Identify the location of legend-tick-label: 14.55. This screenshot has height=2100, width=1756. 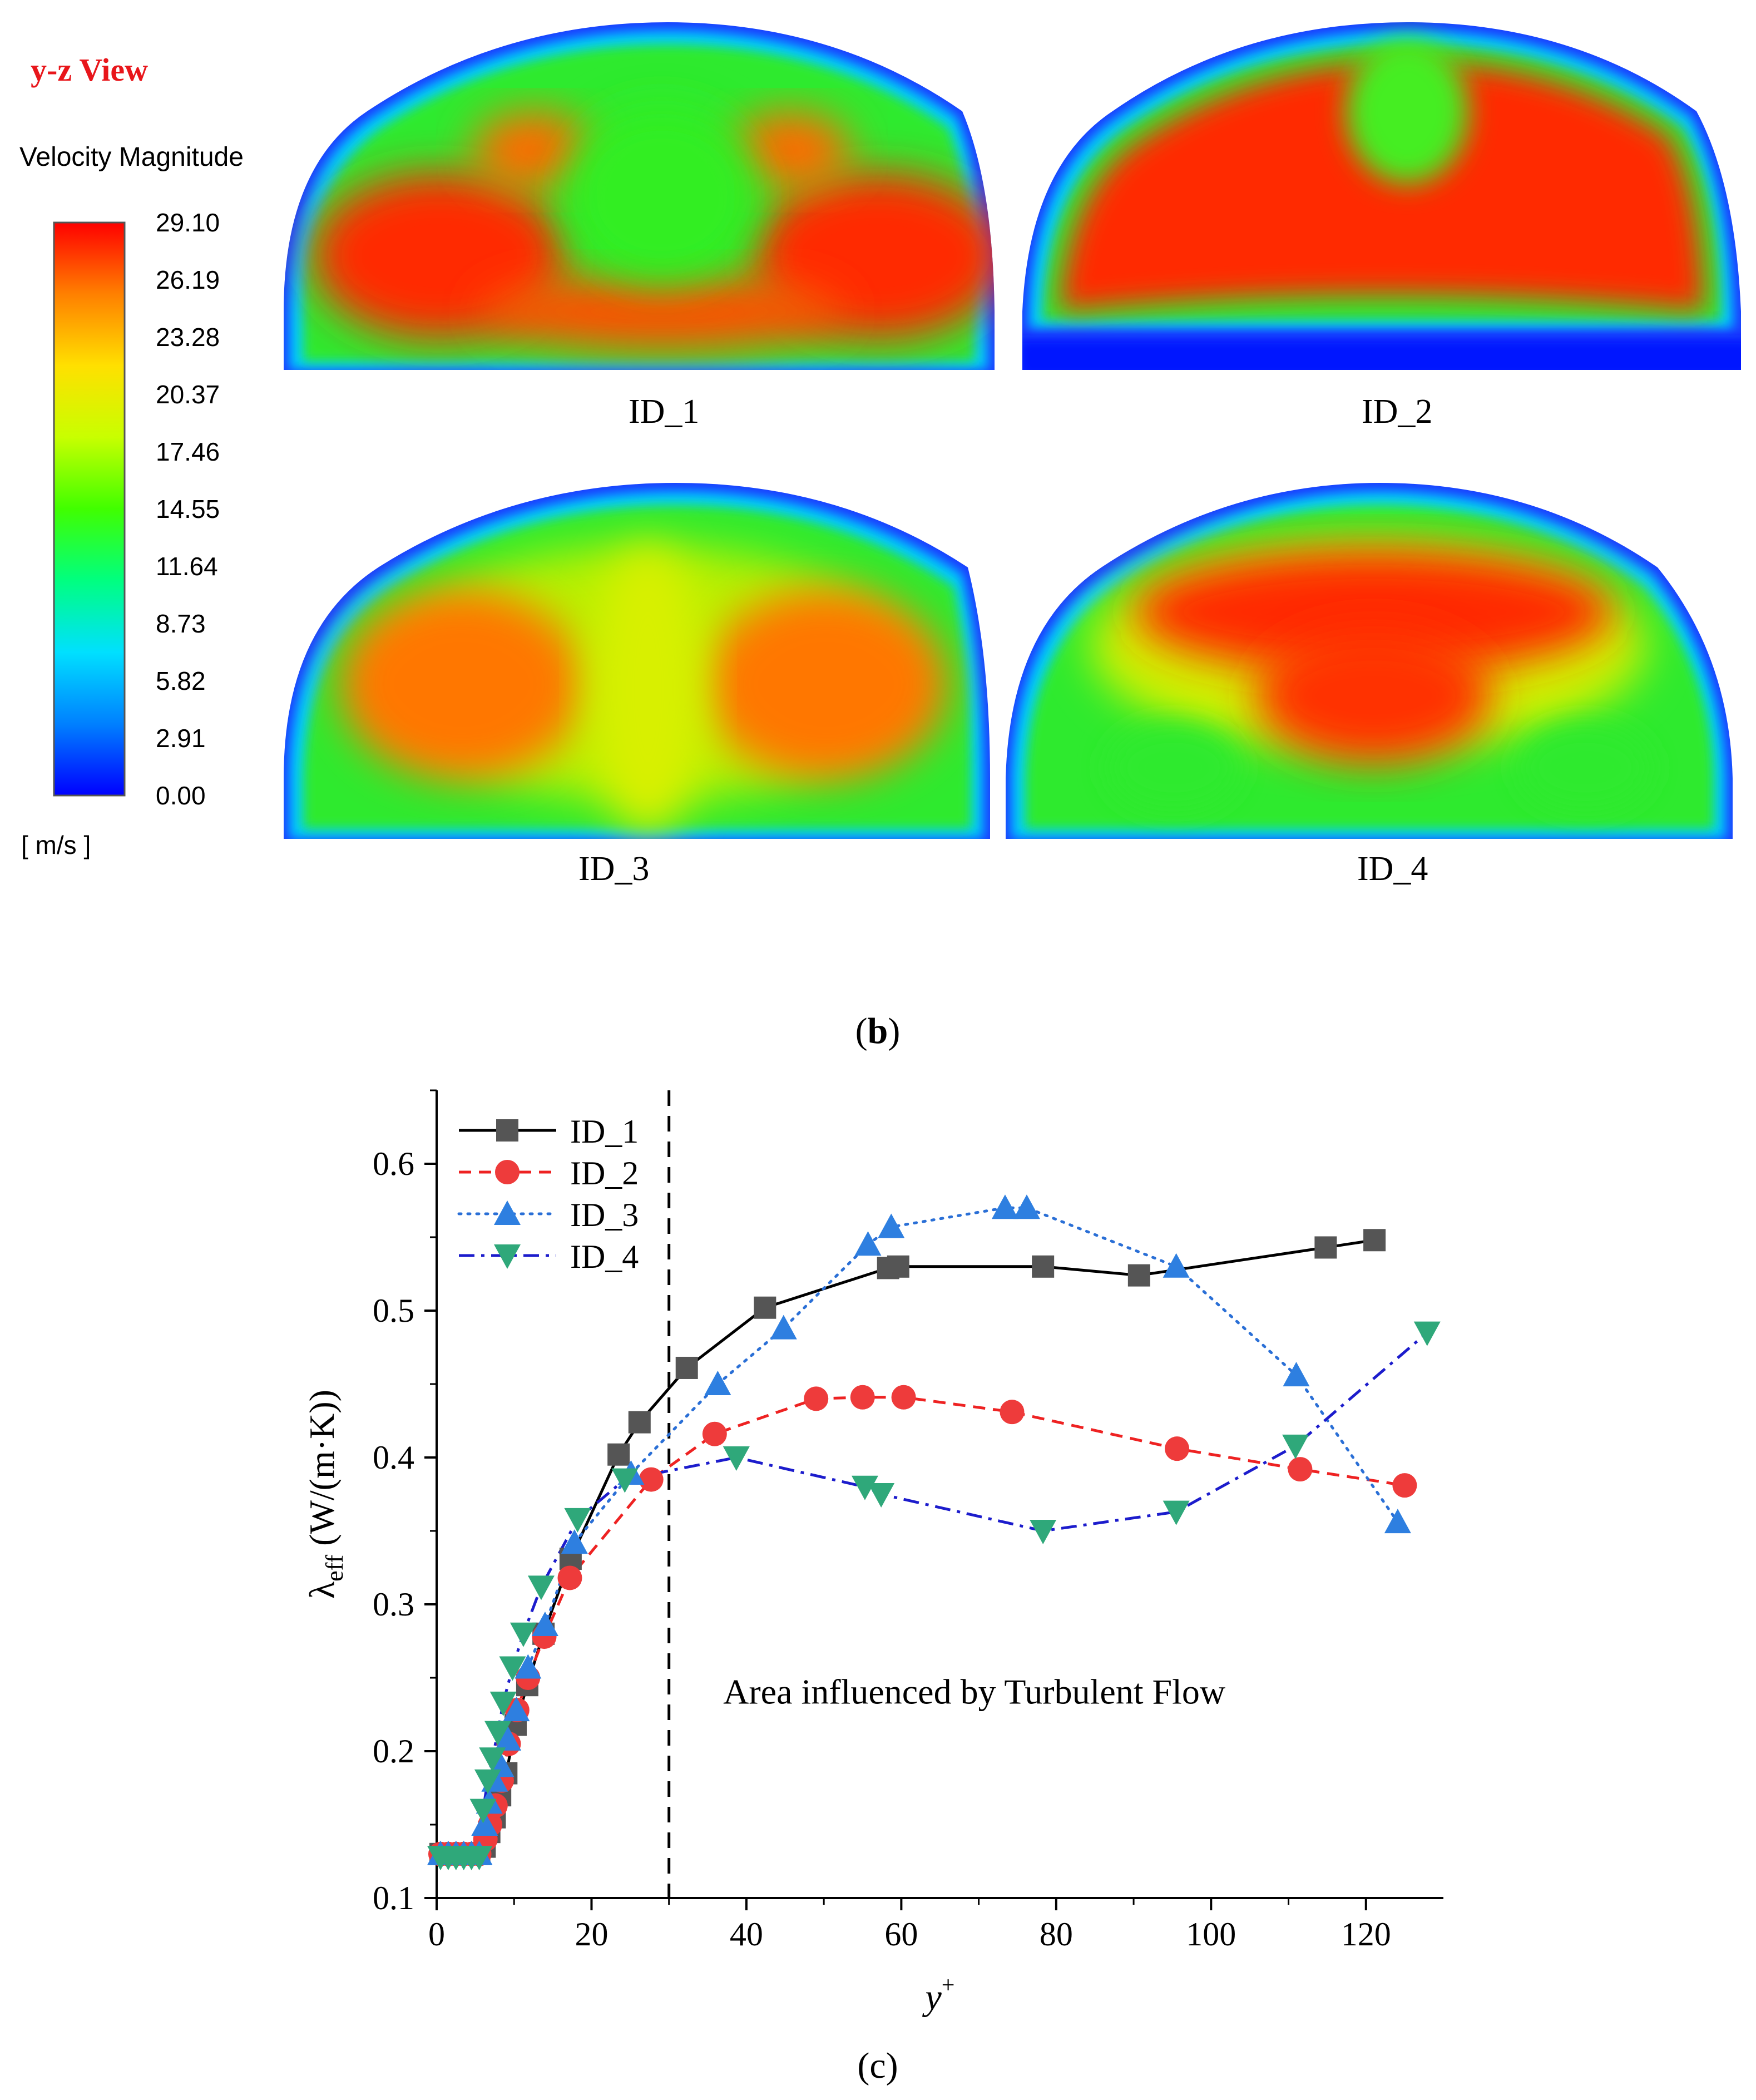
(188, 509).